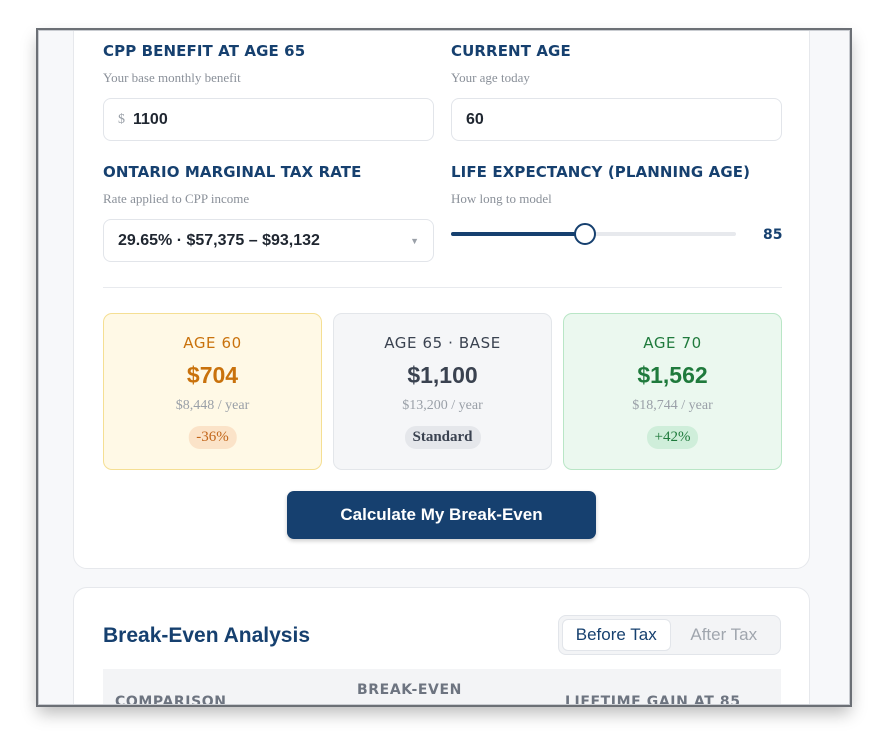  I want to click on before-tax-tab: Before Tax, so click(616, 635).